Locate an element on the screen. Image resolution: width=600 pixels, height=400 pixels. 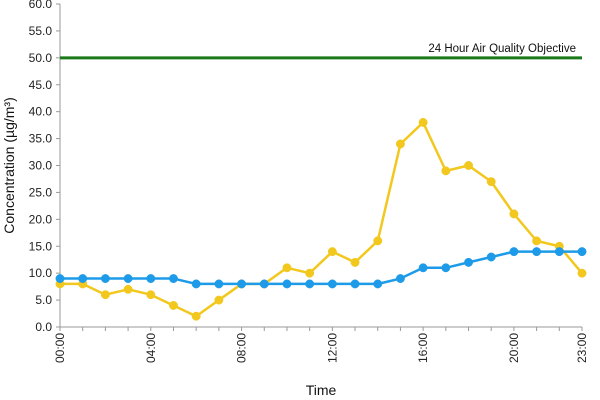
y-tick-label: 60.0 is located at coordinates (41, 5).